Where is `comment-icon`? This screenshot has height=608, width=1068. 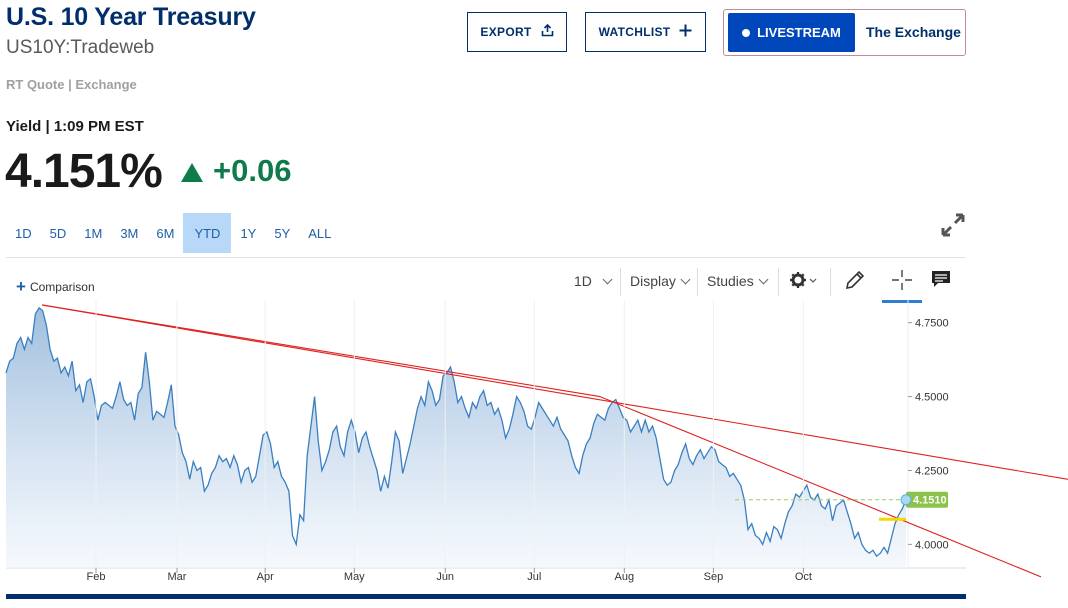
comment-icon is located at coordinates (941, 279).